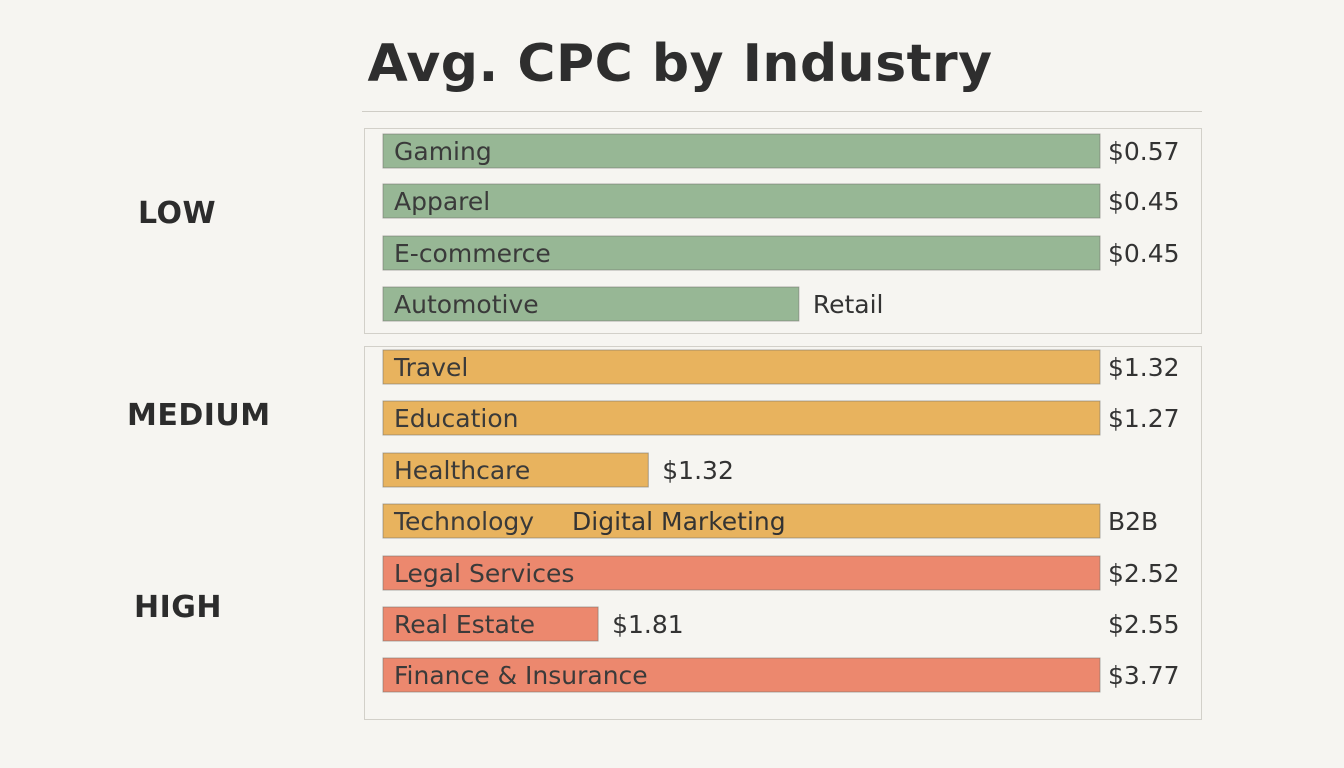 This screenshot has height=768, width=1344. What do you see at coordinates (741, 418) in the screenshot?
I see `bar-education` at bounding box center [741, 418].